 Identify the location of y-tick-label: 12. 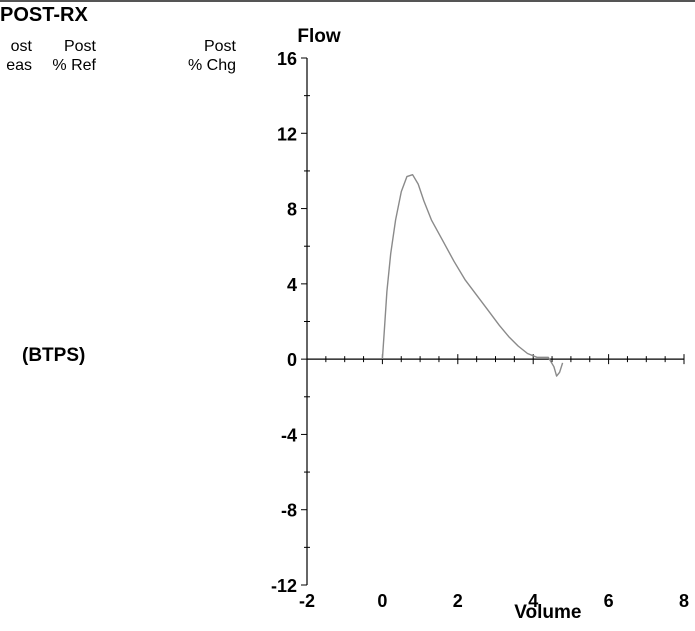
(287, 134).